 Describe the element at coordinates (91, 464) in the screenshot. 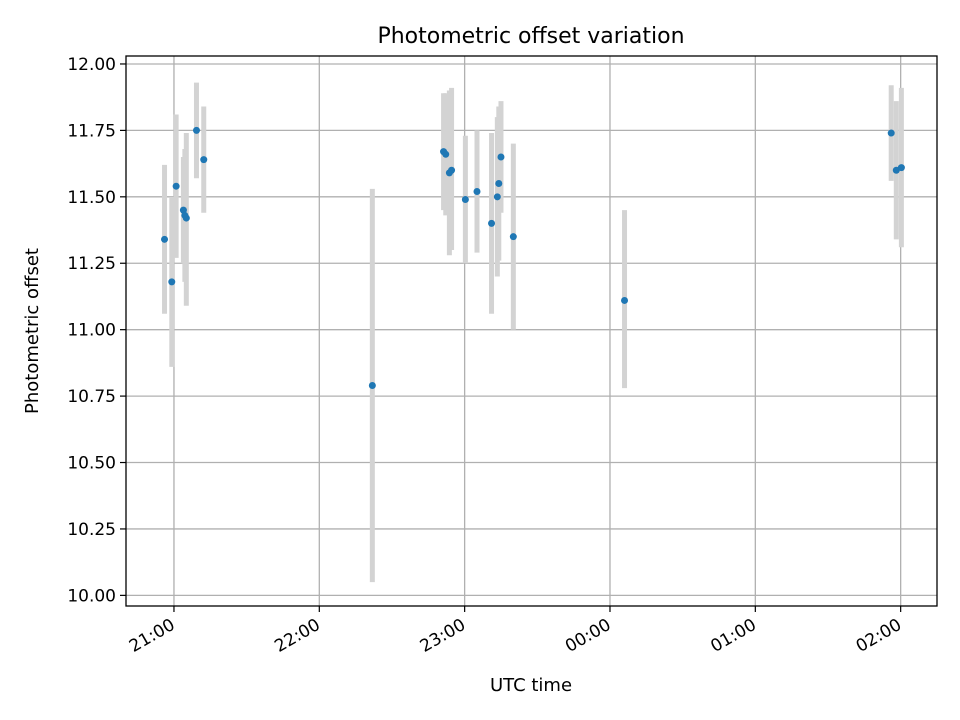

I see `y-tick-label: 10.50` at that location.